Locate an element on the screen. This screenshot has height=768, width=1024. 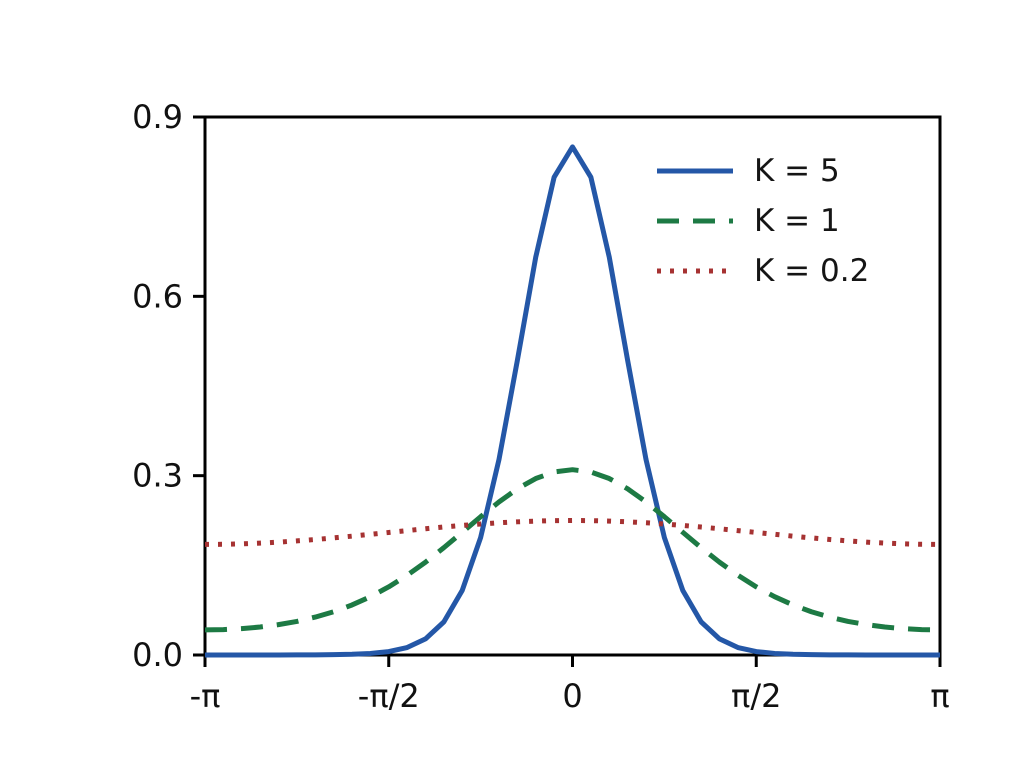
legend-label-k1: K = 1 is located at coordinates (797, 221).